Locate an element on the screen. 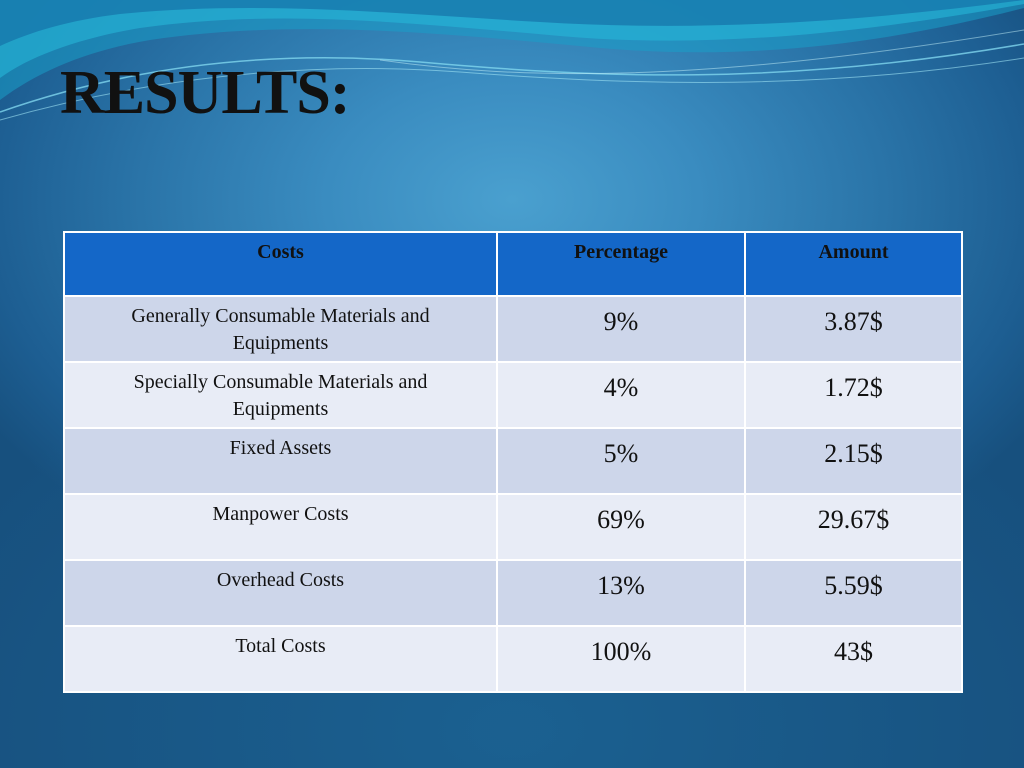 The image size is (1024, 768). cell-percentage: 9% is located at coordinates (621, 329).